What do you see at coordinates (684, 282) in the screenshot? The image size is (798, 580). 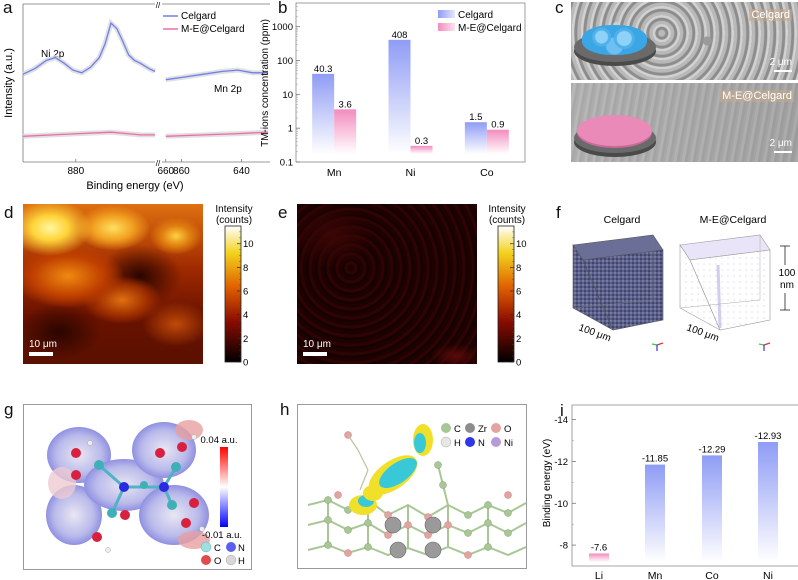 I see `3d-tof-sims: Celgard M-E@Celgard 100 μm 100 μm 100 nm` at bounding box center [684, 282].